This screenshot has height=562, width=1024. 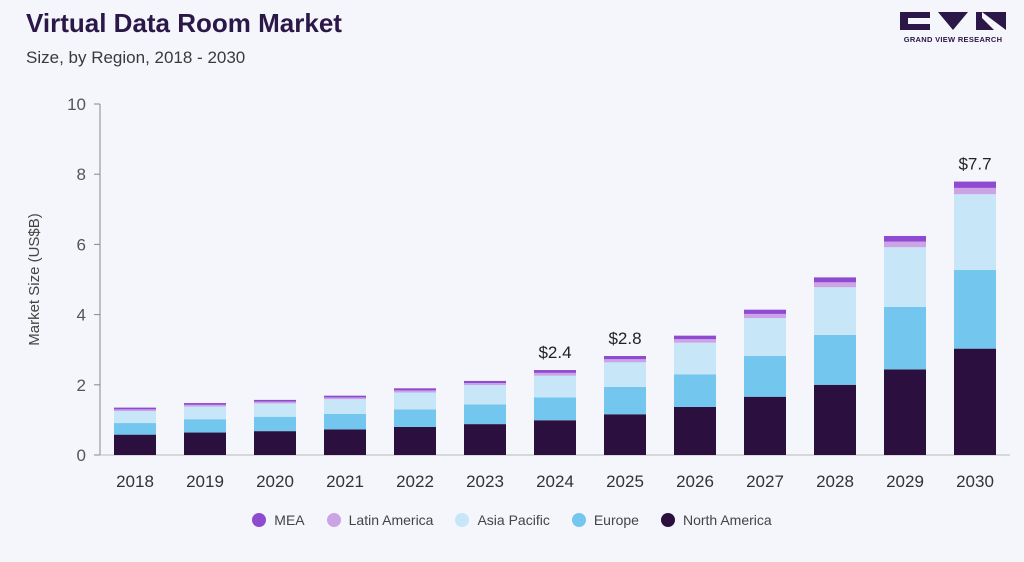 I want to click on x-tick-label: 2021, so click(x=345, y=481).